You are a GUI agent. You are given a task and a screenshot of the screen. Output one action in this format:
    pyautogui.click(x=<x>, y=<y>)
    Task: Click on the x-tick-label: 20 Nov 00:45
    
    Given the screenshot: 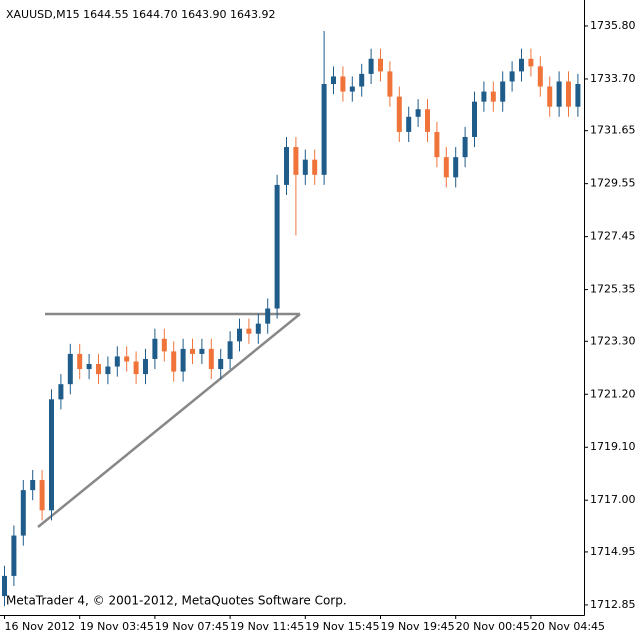 What is the action you would take?
    pyautogui.click(x=493, y=626)
    